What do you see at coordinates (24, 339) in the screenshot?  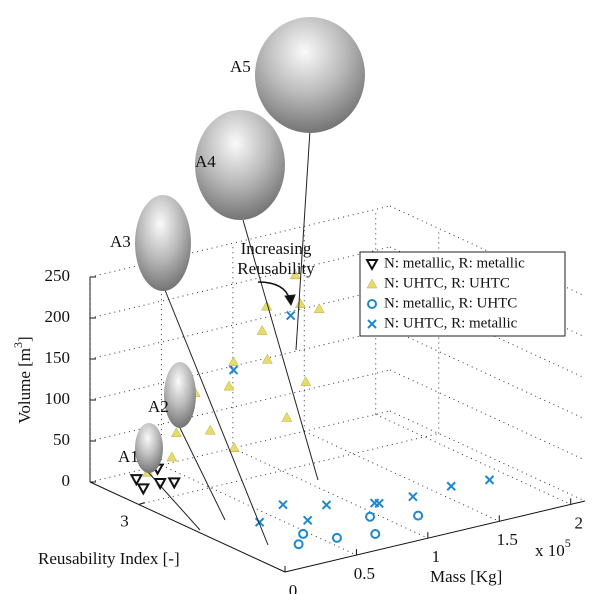 I see `z-axis-label-part: ]` at bounding box center [24, 339].